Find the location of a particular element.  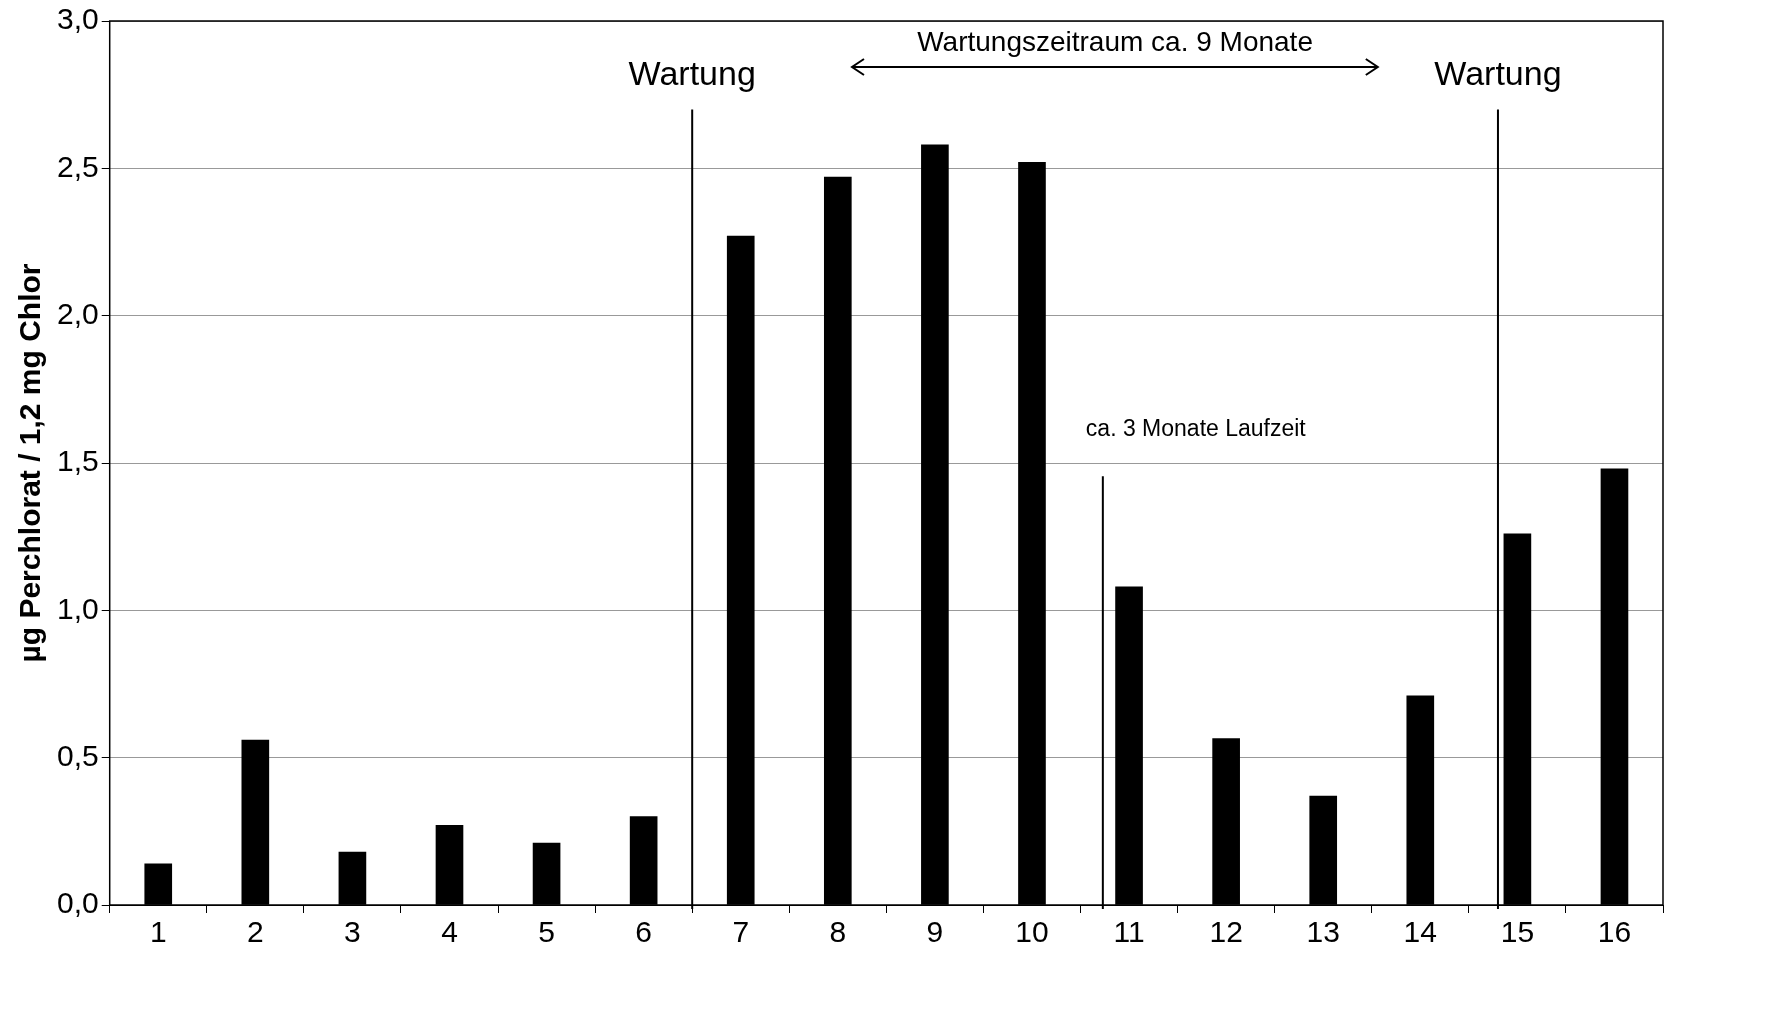

x-tick-label: 5 is located at coordinates (546, 932).